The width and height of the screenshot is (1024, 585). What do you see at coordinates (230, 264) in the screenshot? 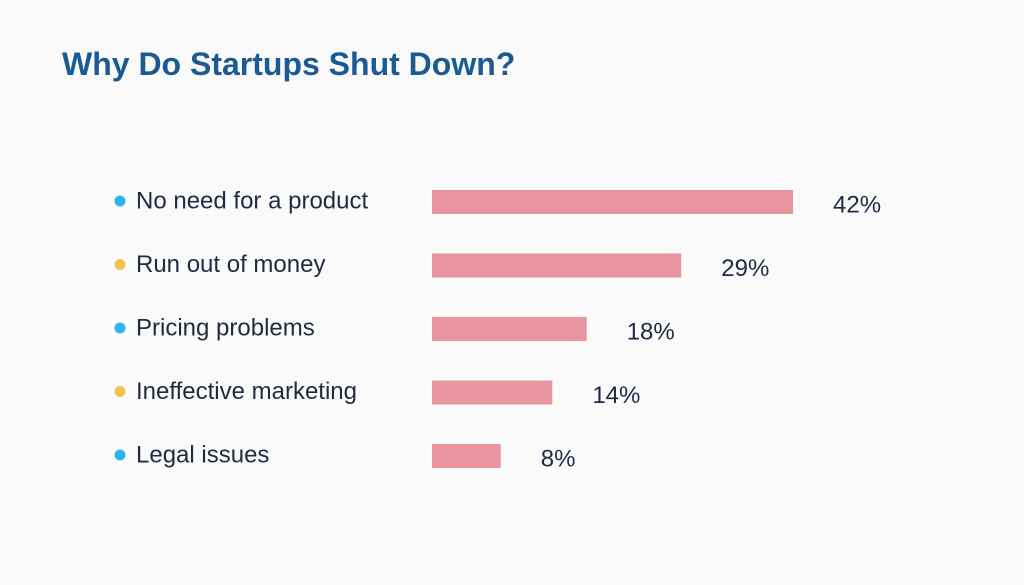
I see `category-label: Run out of money` at bounding box center [230, 264].